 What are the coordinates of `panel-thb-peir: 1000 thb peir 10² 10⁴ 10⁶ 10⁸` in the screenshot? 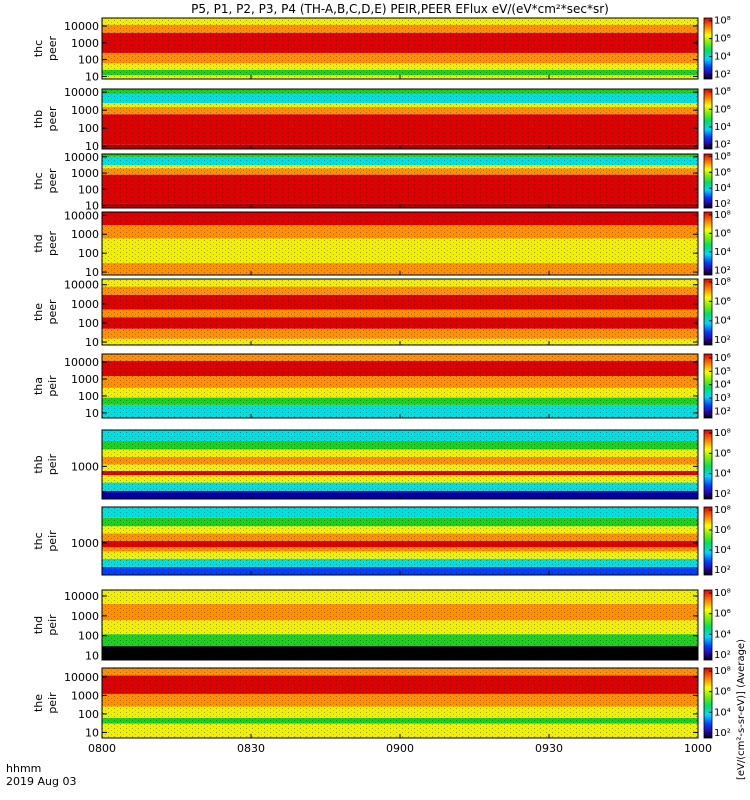 It's located at (381, 464).